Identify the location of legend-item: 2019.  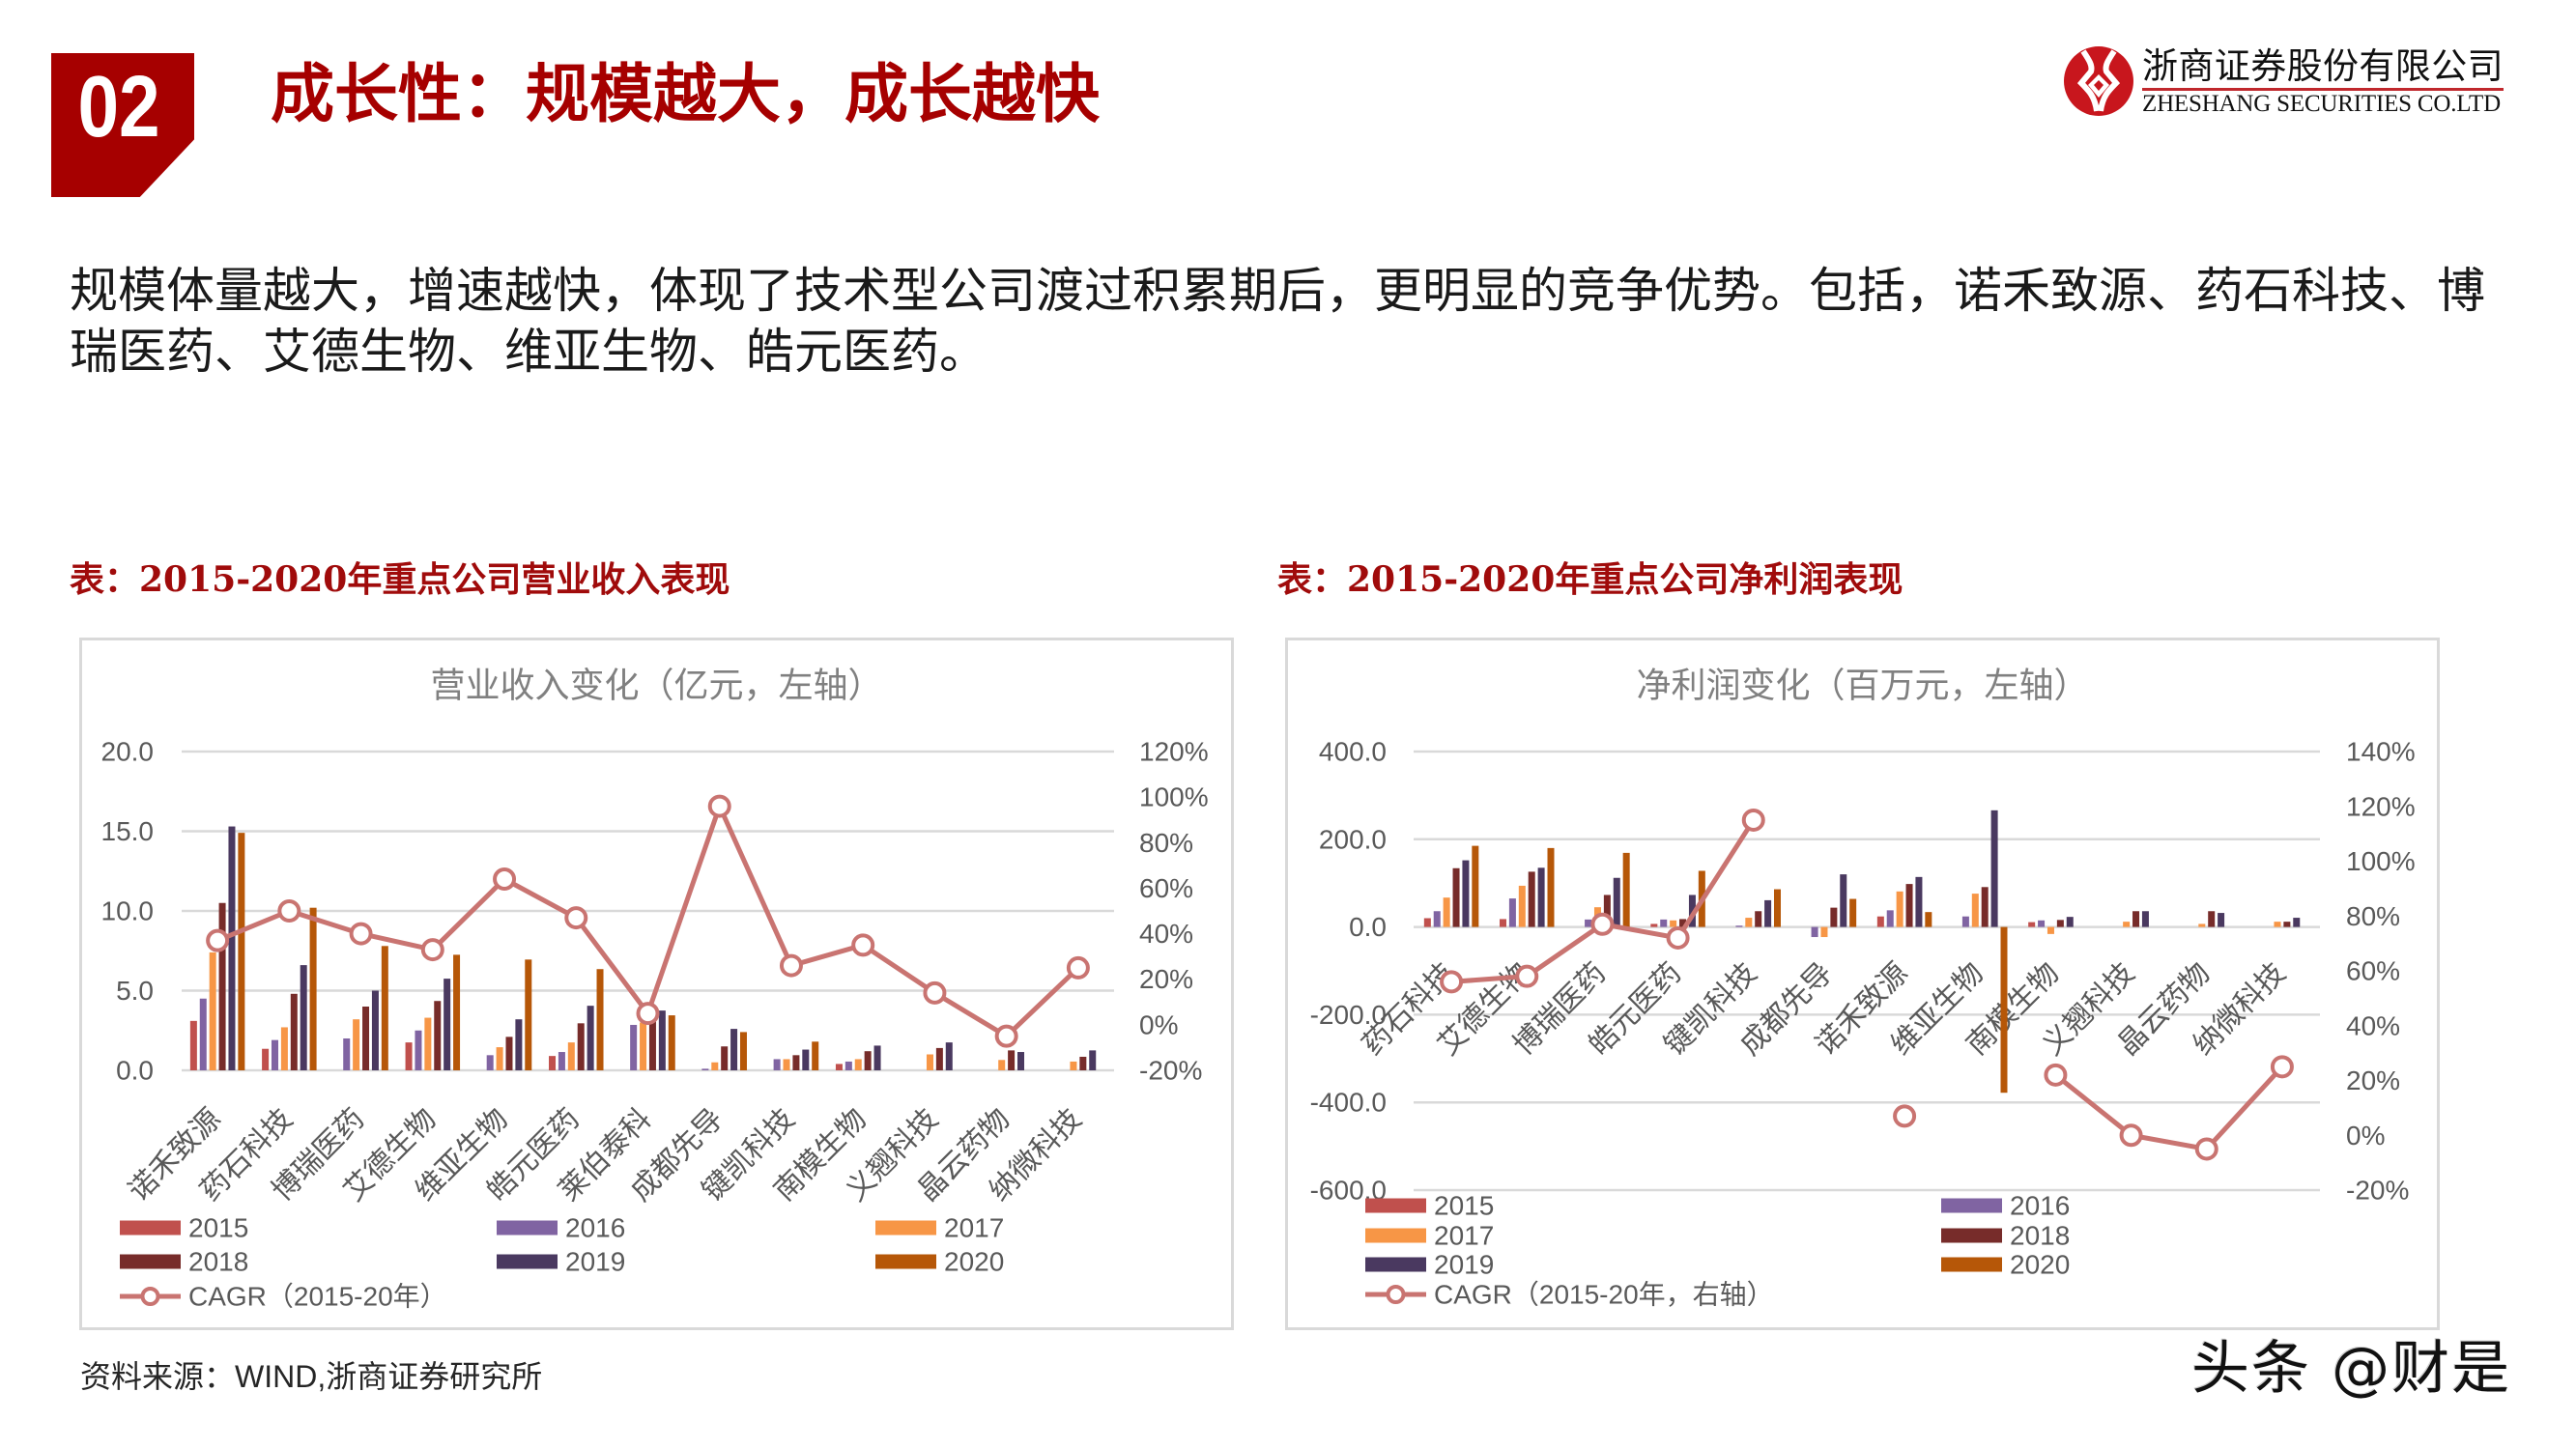
(1430, 1265).